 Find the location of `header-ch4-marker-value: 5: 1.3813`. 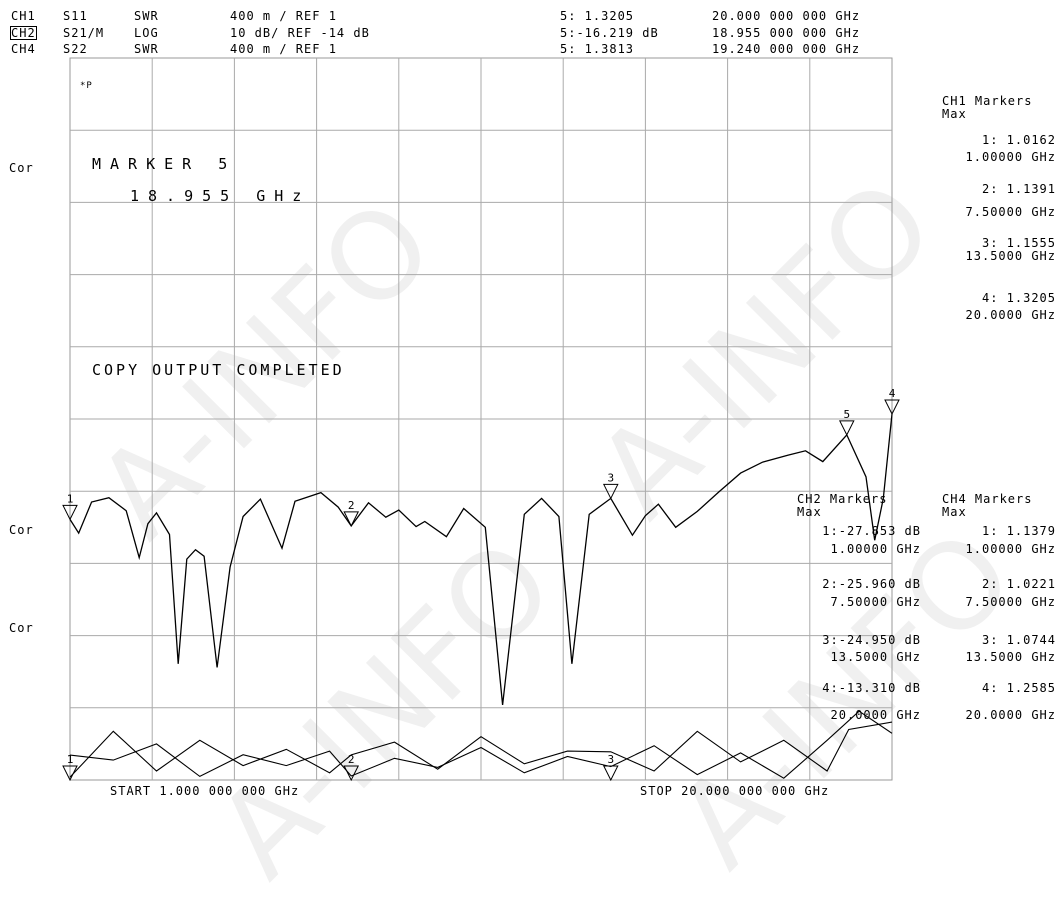

header-ch4-marker-value: 5: 1.3813 is located at coordinates (597, 49).